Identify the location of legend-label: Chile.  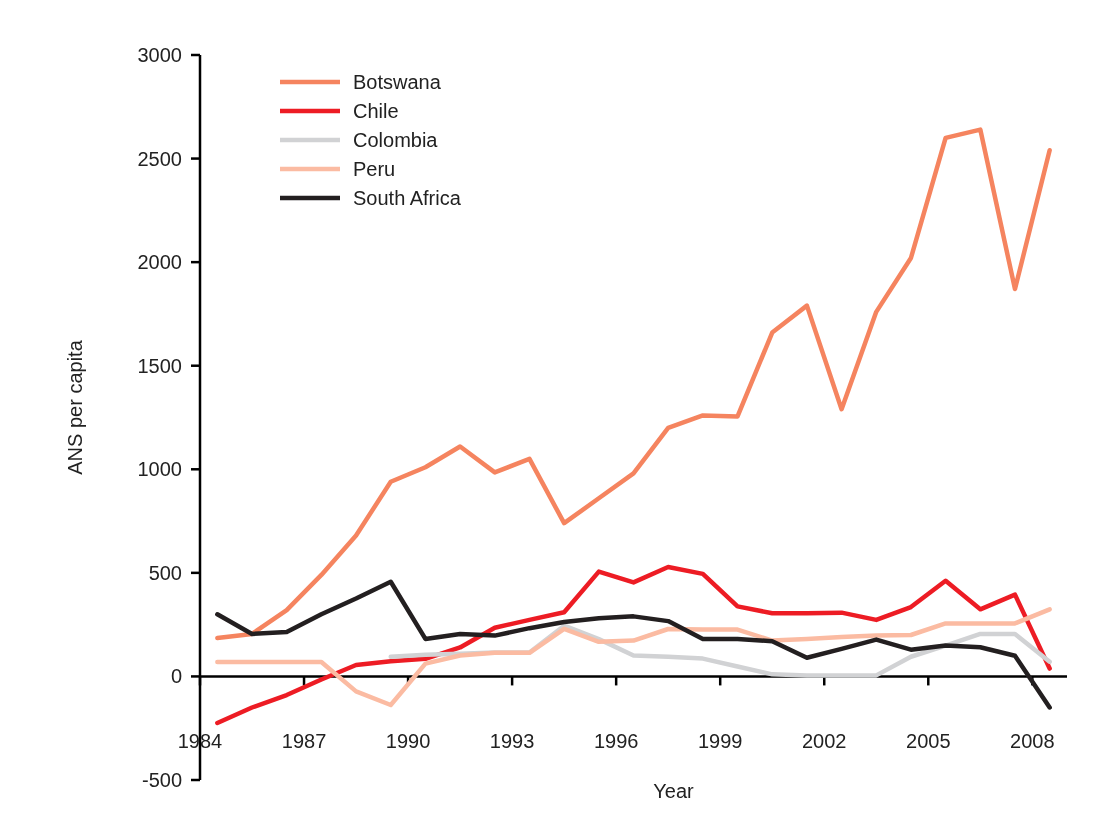
(376, 111).